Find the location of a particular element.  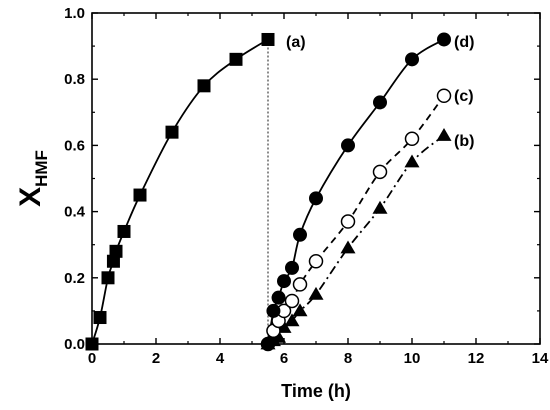

x-tick-label: 4 is located at coordinates (220, 358).